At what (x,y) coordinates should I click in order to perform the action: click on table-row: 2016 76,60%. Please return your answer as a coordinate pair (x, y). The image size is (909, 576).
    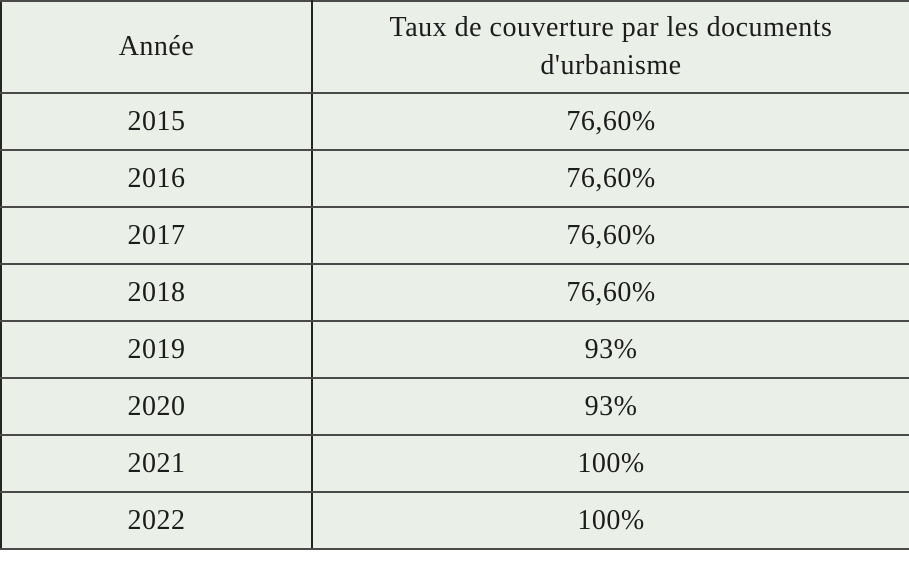
    Looking at the image, I should click on (454, 178).